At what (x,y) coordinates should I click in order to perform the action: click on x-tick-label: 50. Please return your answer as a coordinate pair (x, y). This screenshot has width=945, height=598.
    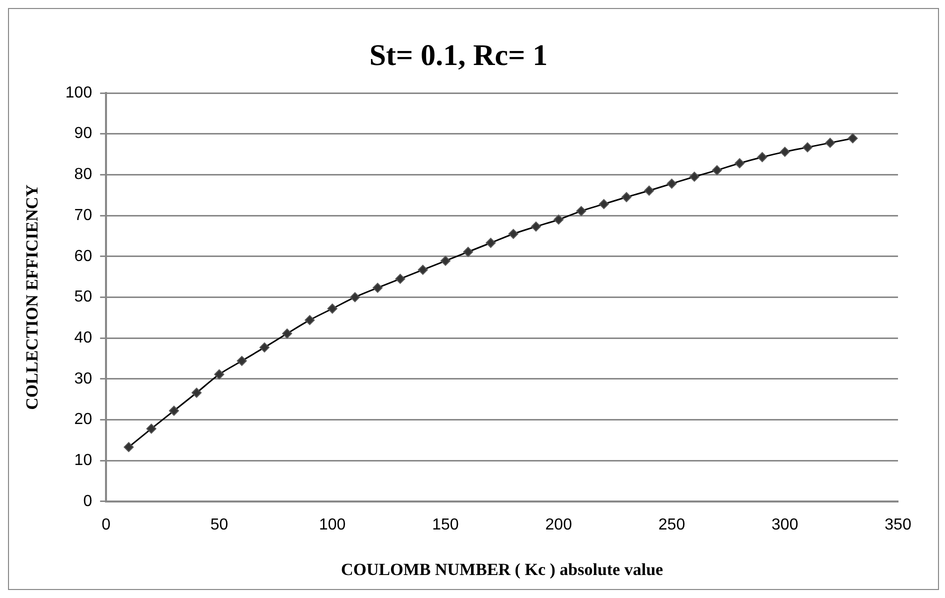
    Looking at the image, I should click on (219, 525).